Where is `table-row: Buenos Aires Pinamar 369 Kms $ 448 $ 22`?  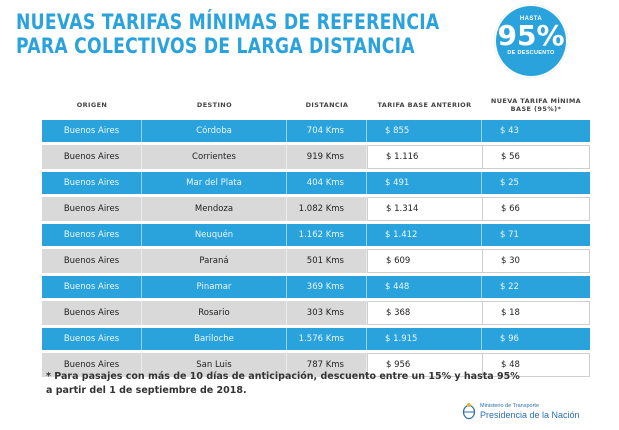
table-row: Buenos Aires Pinamar 369 Kms $ 448 $ 22 is located at coordinates (316, 287).